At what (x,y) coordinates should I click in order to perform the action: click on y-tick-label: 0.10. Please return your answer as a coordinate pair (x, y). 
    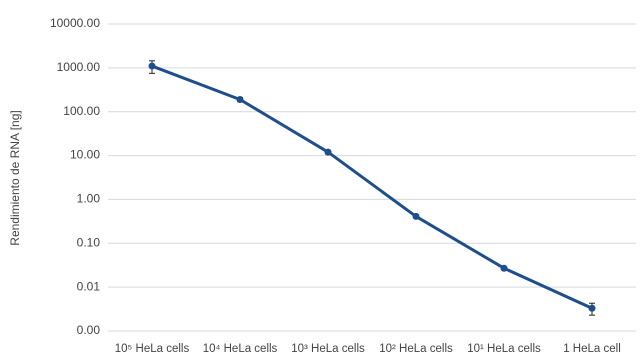
    Looking at the image, I should click on (89, 242).